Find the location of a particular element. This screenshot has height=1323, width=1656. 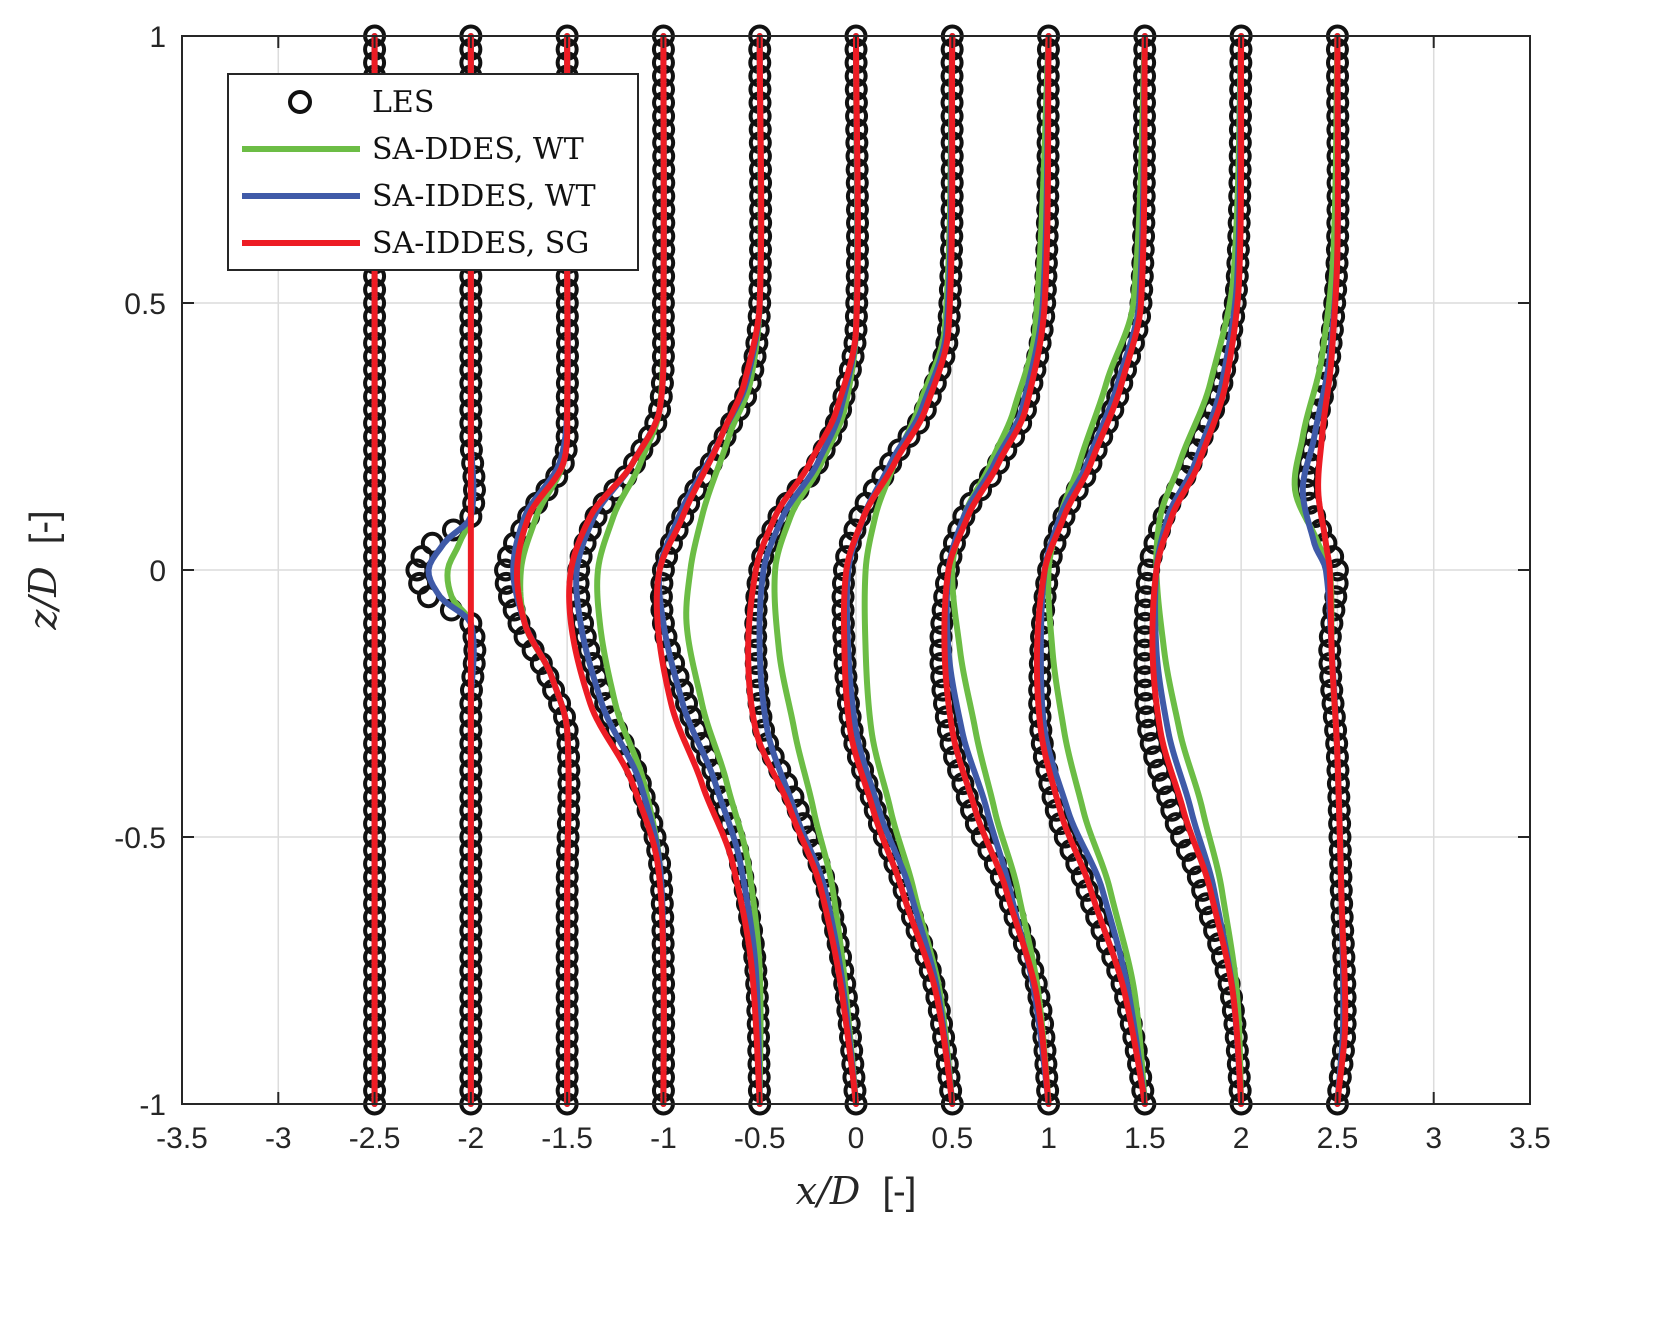

x-tick-label: -1.5 is located at coordinates (567, 1138).